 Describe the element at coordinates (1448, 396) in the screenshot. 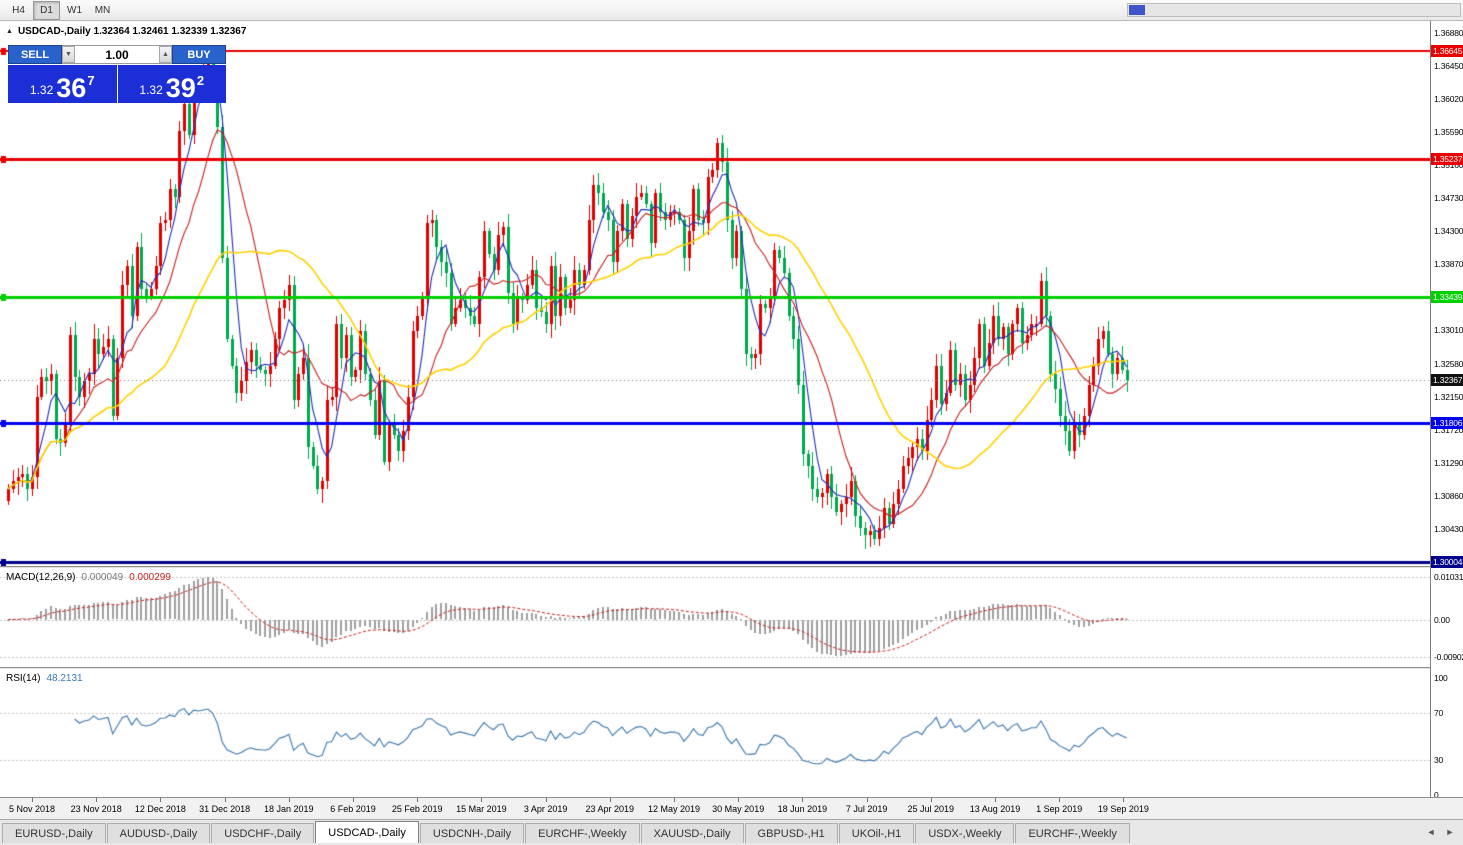

I see `price-tick-label: 1.32150` at that location.